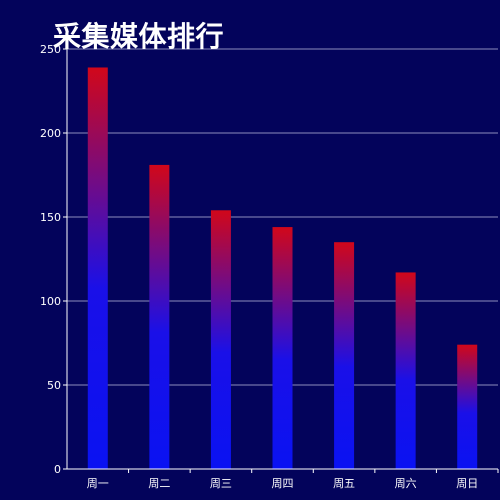 The image size is (500, 500). Describe the element at coordinates (50, 301) in the screenshot. I see `y-tick-label-100: 100` at that location.